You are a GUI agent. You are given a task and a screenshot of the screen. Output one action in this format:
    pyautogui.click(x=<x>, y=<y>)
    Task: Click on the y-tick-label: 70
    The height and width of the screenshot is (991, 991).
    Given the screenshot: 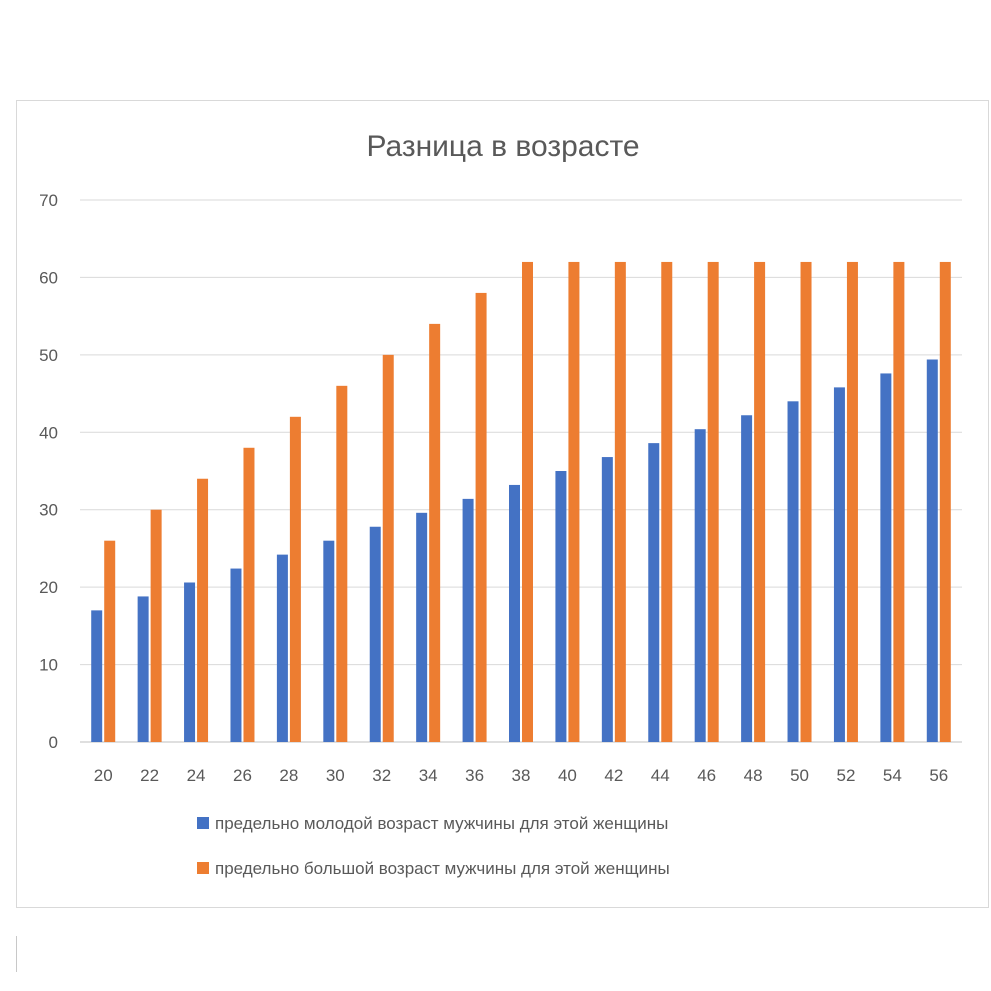 What is the action you would take?
    pyautogui.click(x=48, y=200)
    